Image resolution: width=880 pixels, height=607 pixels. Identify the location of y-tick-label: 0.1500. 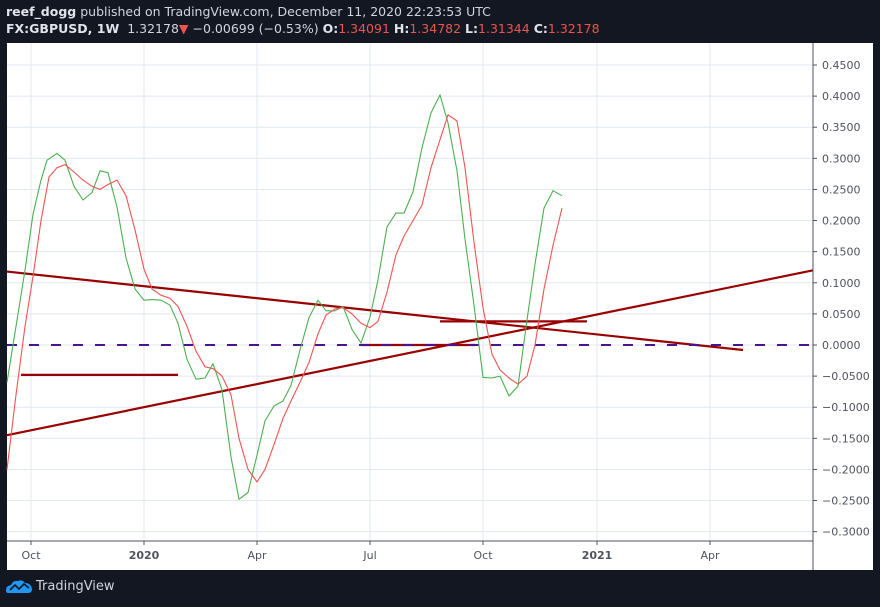
(841, 252).